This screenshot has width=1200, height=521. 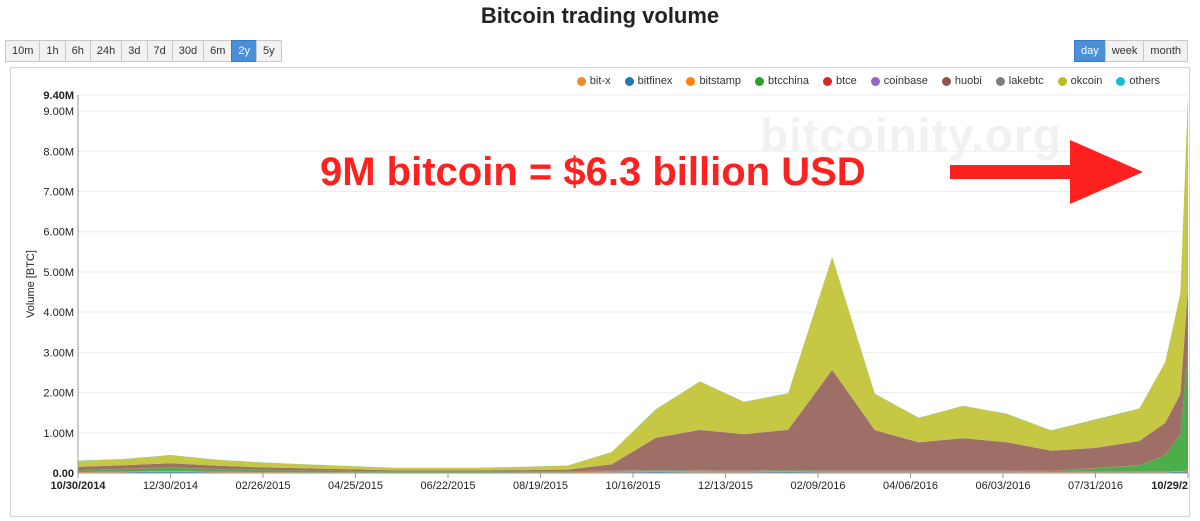 I want to click on legend-item-lakebtc: lakebtc, so click(x=1019, y=81).